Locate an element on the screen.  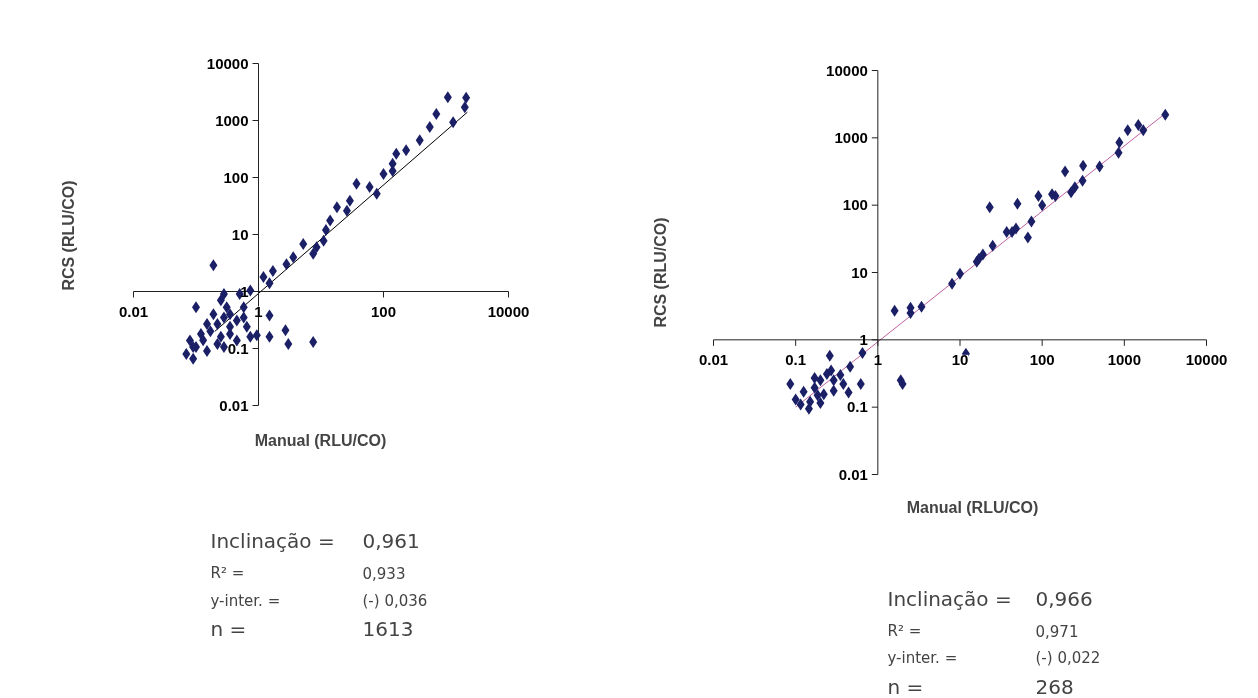
text: R² = 0,933 is located at coordinates (308, 573).